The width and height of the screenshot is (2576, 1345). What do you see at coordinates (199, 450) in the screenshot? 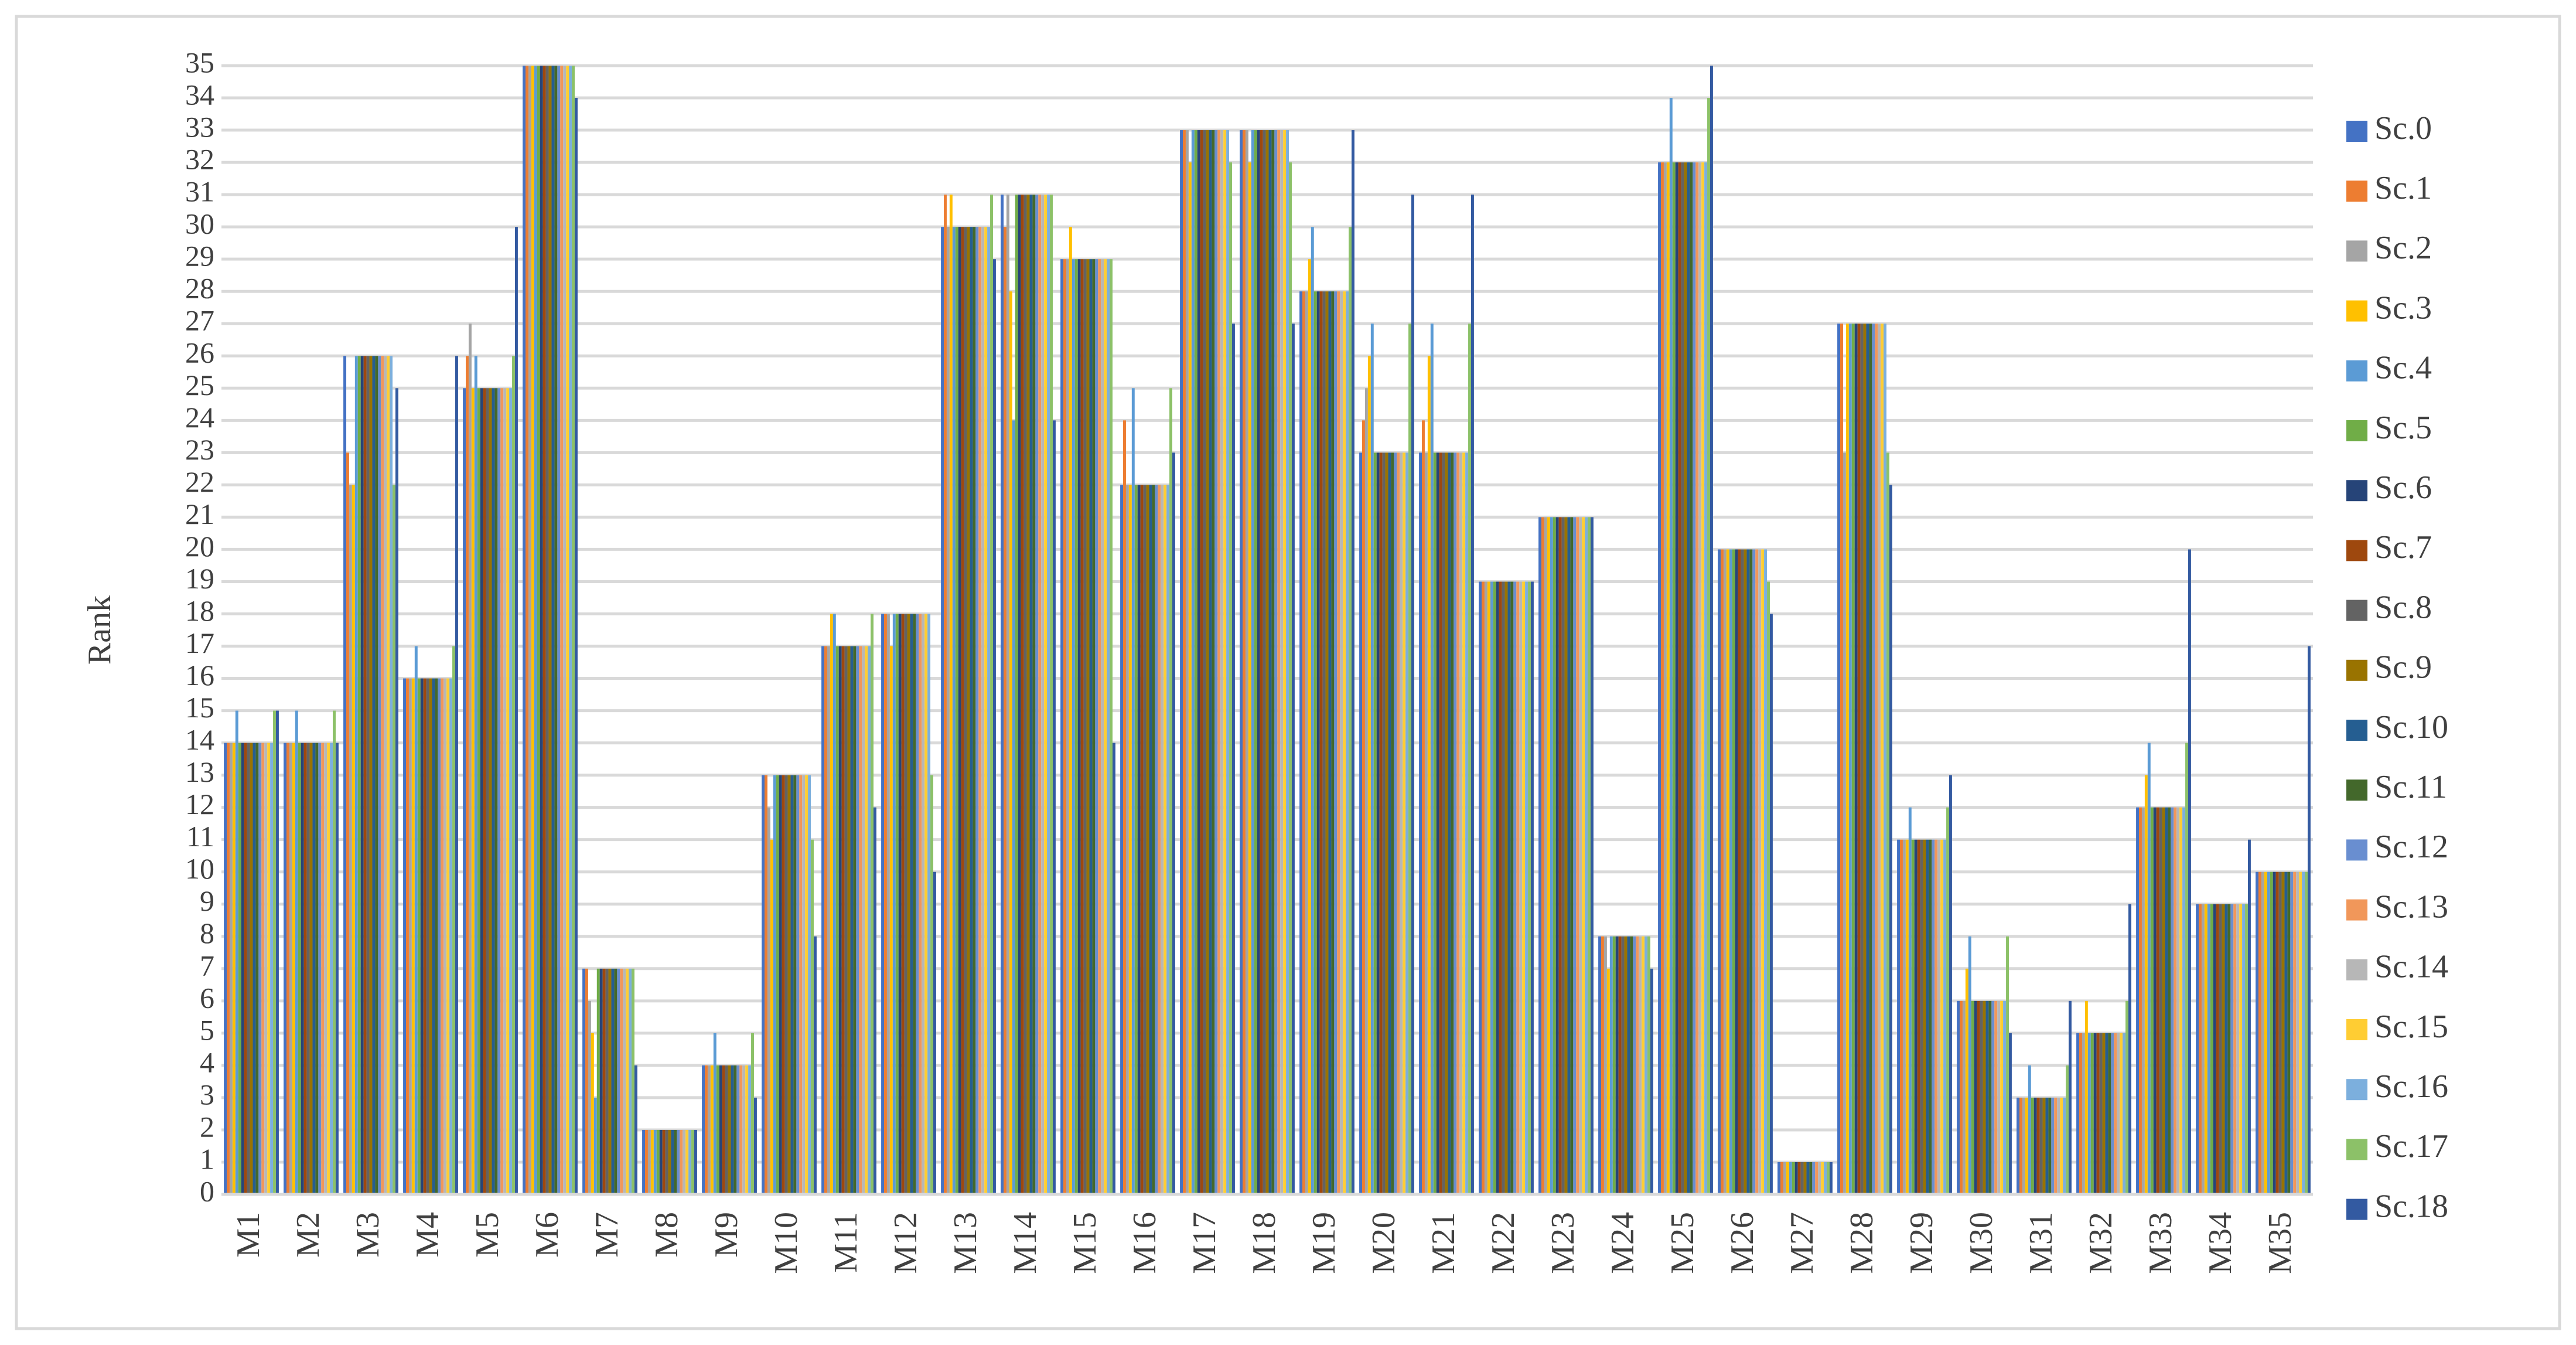
I see `y-tick-label: 23` at bounding box center [199, 450].